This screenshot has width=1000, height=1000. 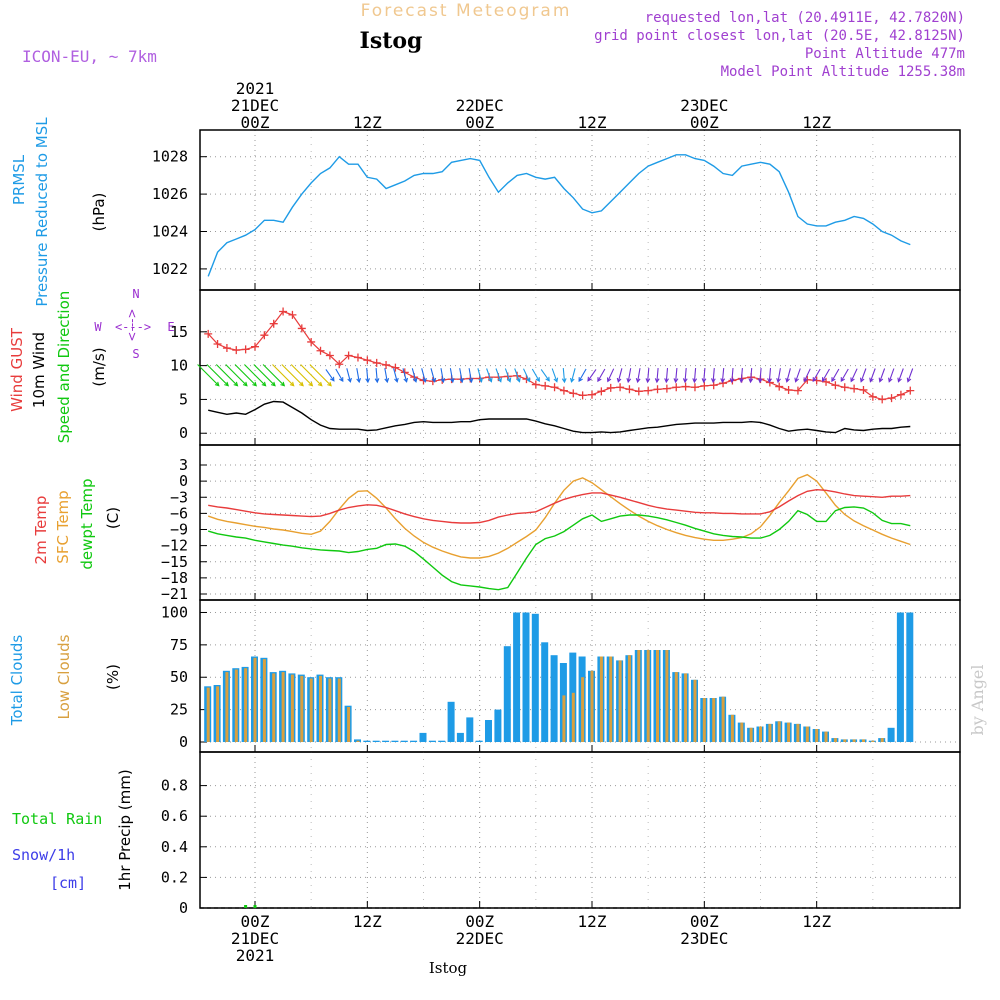 I want to click on sfc-temp-line, so click(x=559, y=516).